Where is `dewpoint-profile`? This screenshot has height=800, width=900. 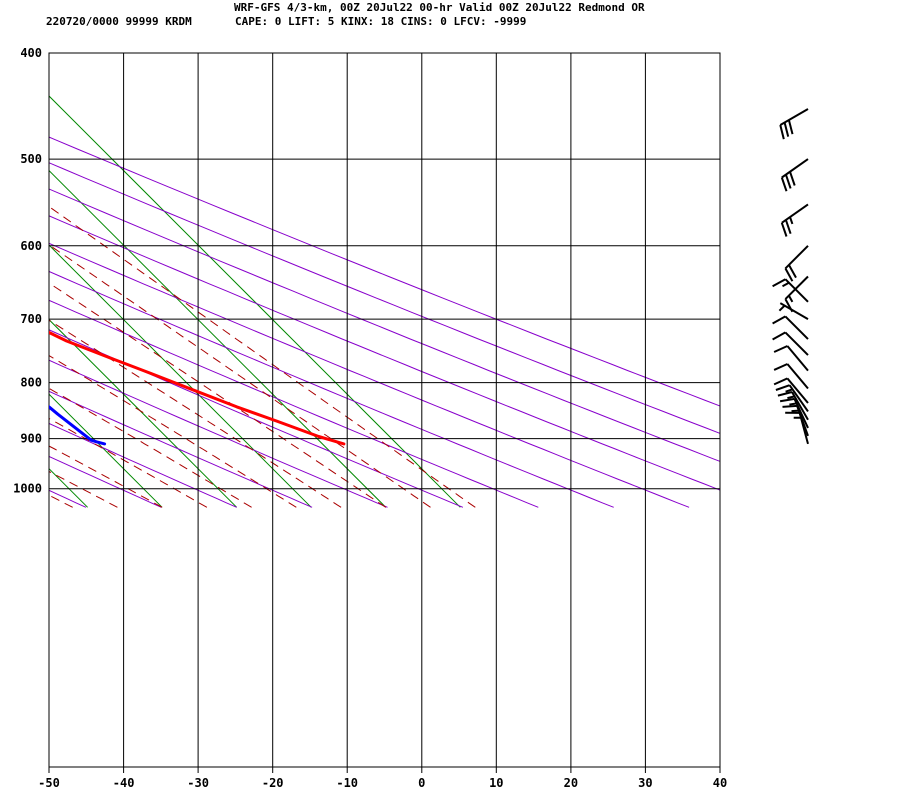
dewpoint-profile is located at coordinates (78, 425).